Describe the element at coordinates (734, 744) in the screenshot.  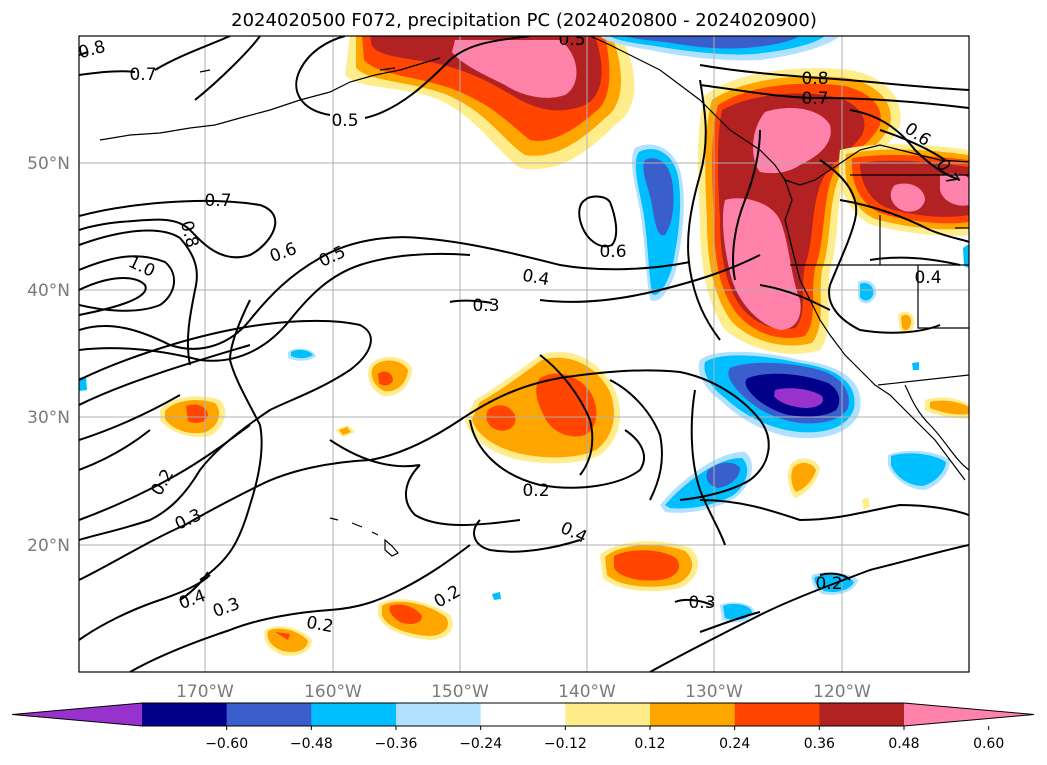
I see `colorbar-tick-label: 0.24` at that location.